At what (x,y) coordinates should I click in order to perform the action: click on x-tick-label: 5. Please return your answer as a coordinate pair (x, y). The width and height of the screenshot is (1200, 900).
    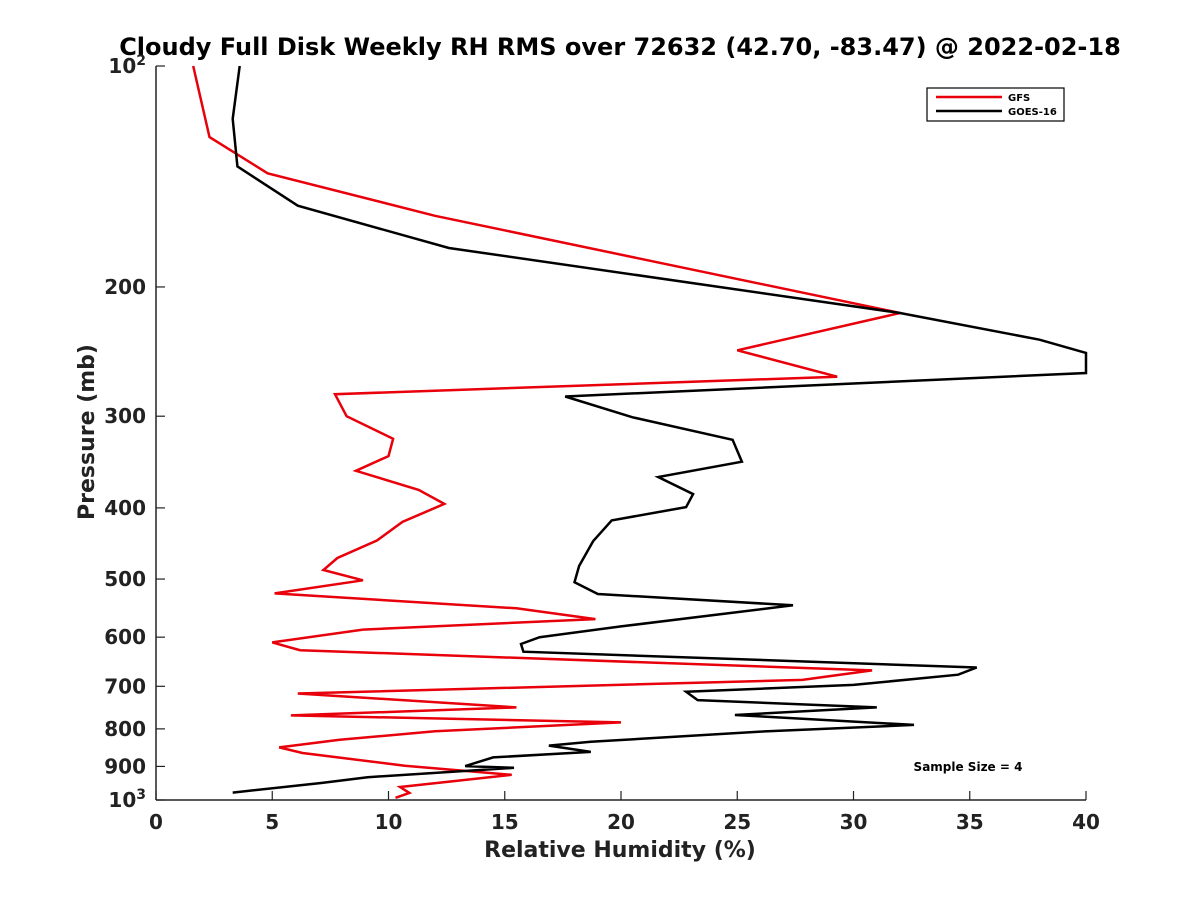
    Looking at the image, I should click on (272, 822).